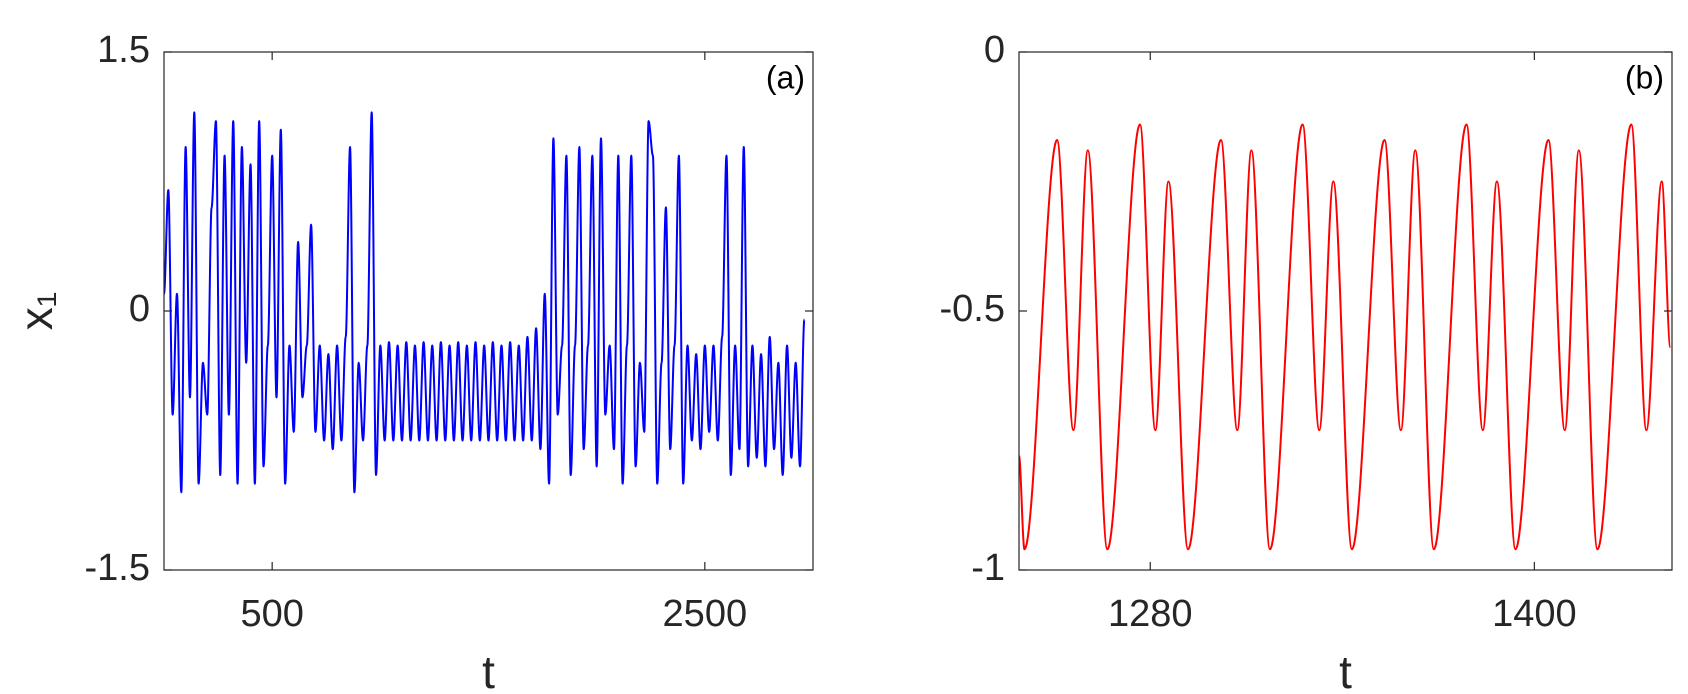  What do you see at coordinates (1150, 614) in the screenshot?
I see `x-tick-label: 1280` at bounding box center [1150, 614].